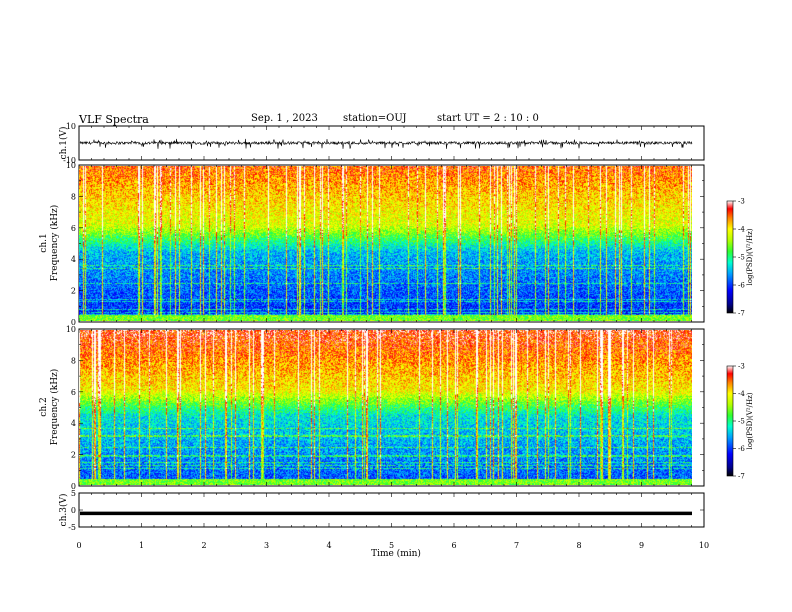 This screenshot has height=612, width=792. I want to click on ch2-colorbar-ticks: -3 -4 -5 -6 -7, so click(739, 422).